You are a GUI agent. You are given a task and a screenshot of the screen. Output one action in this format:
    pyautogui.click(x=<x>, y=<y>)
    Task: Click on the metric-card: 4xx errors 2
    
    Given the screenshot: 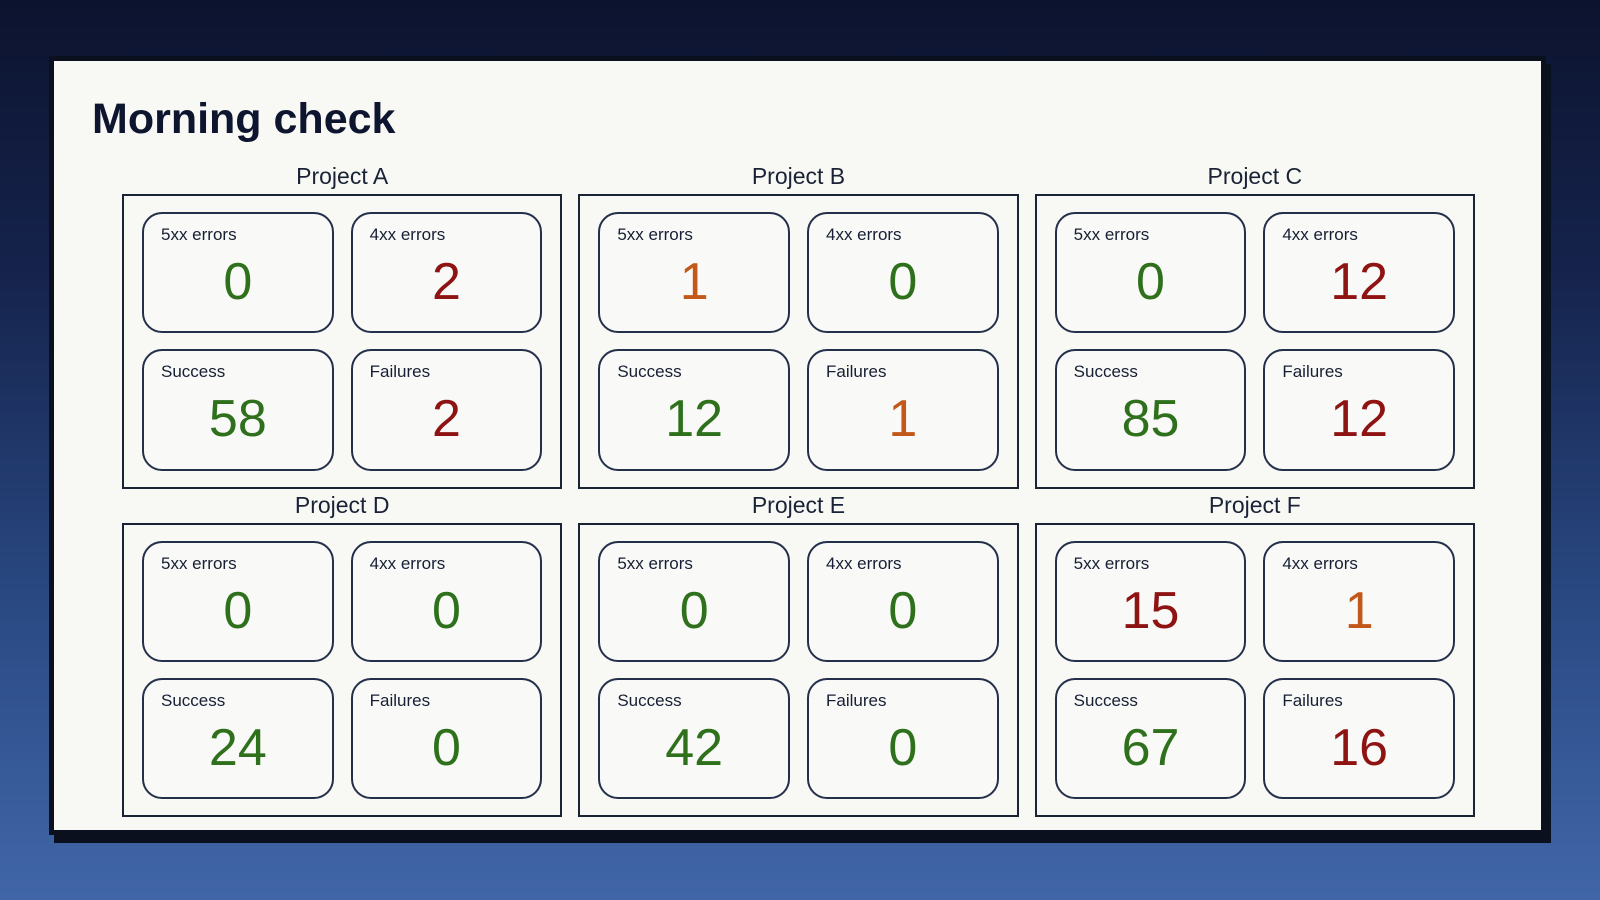 What is the action you would take?
    pyautogui.click(x=446, y=273)
    